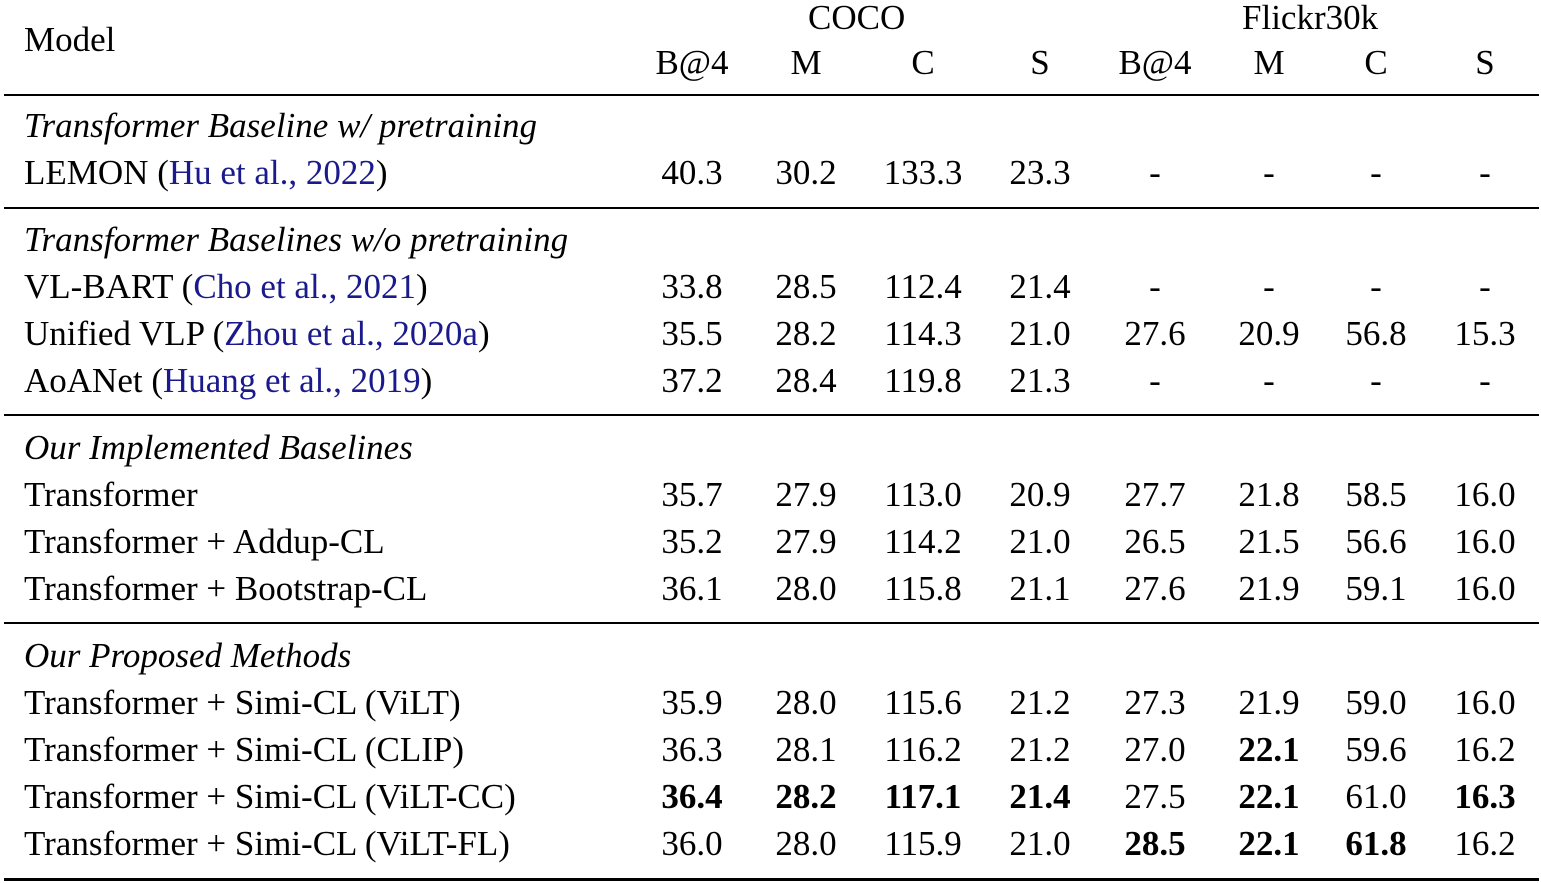  I want to click on metric-value-cell: 59.1, so click(1376, 588).